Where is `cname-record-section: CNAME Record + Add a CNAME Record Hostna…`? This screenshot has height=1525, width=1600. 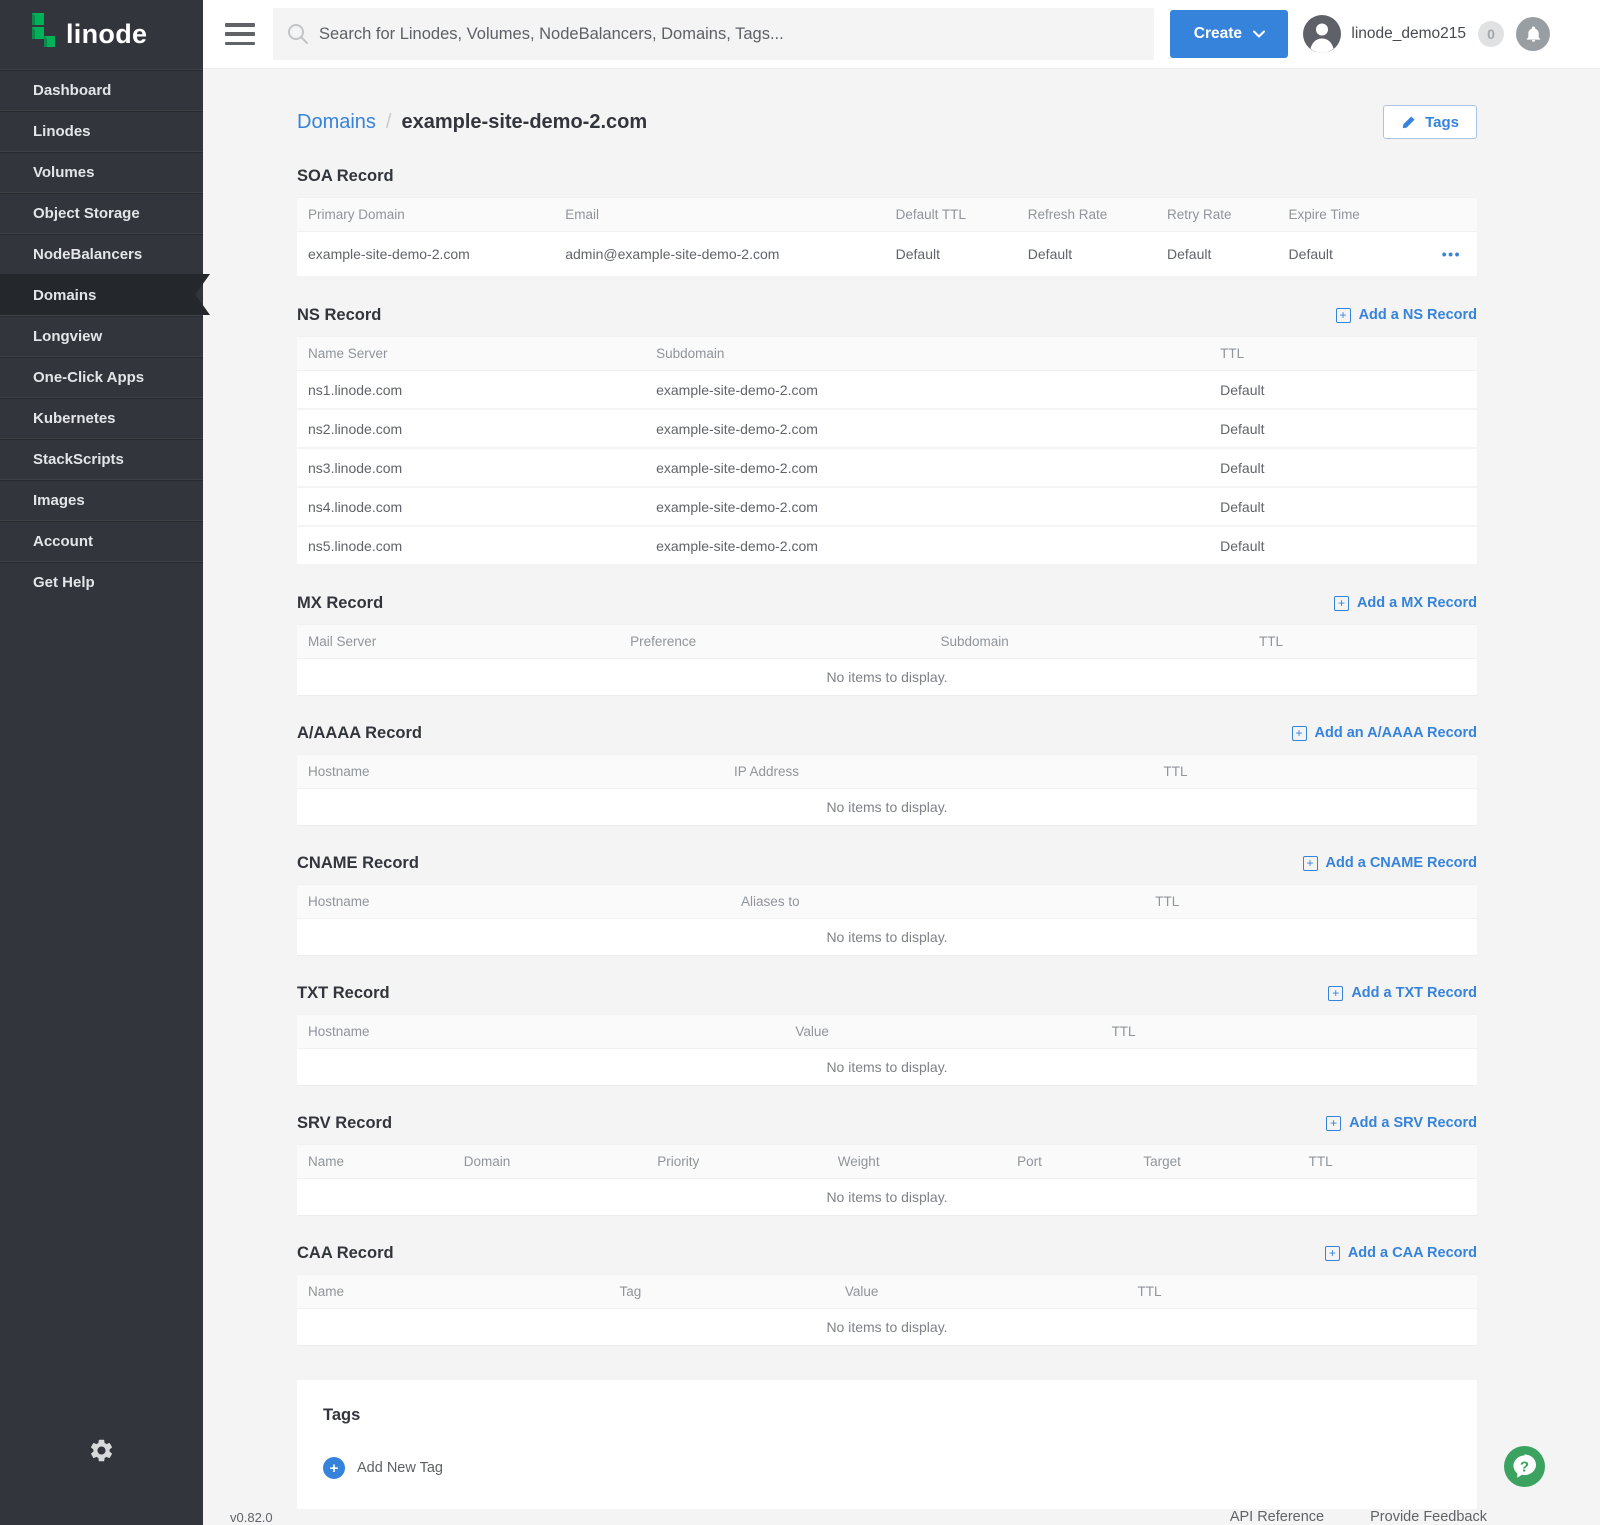
cname-record-section: CNAME Record + Add a CNAME Record Hostna… is located at coordinates (887, 904).